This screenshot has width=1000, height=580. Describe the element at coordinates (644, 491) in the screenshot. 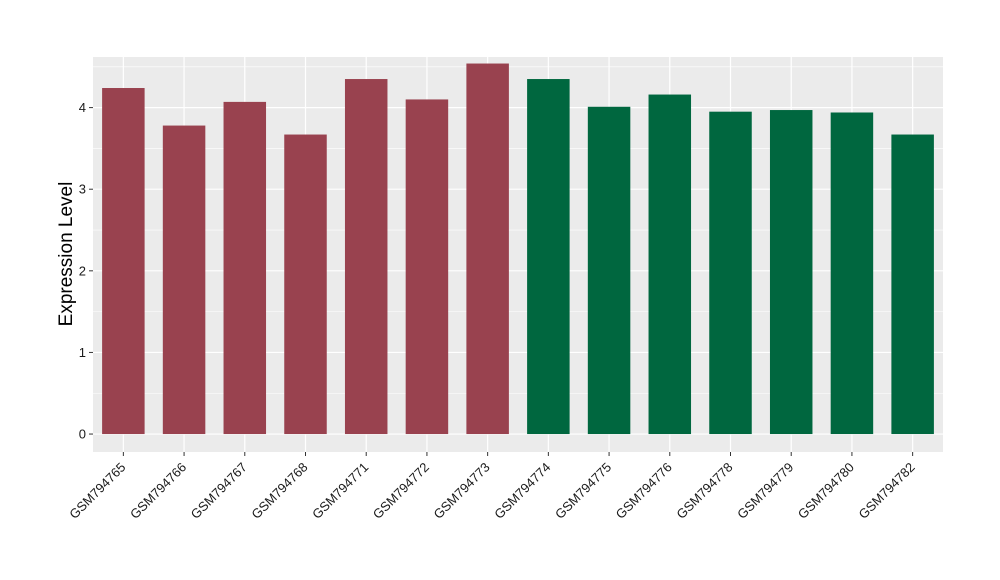

I see `x-tick-label: GSM794776` at that location.